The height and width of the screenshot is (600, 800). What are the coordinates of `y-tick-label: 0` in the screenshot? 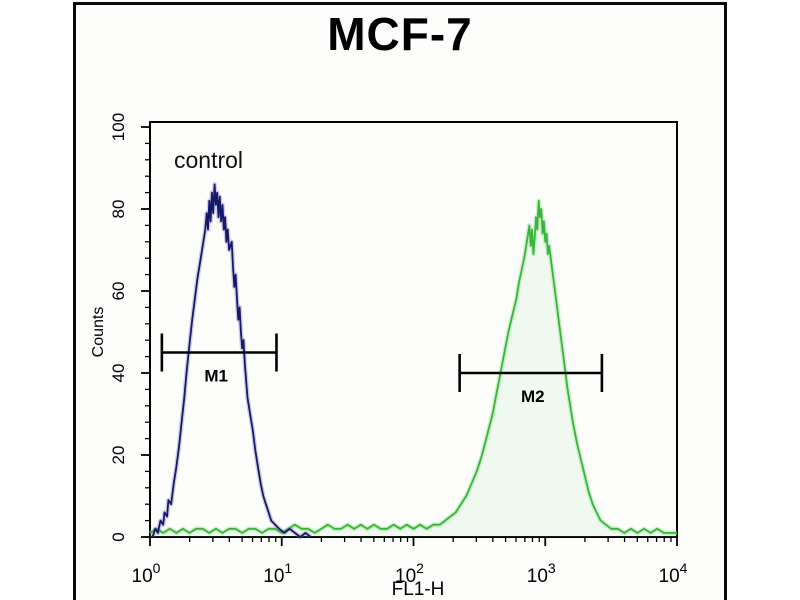 It's located at (118, 536).